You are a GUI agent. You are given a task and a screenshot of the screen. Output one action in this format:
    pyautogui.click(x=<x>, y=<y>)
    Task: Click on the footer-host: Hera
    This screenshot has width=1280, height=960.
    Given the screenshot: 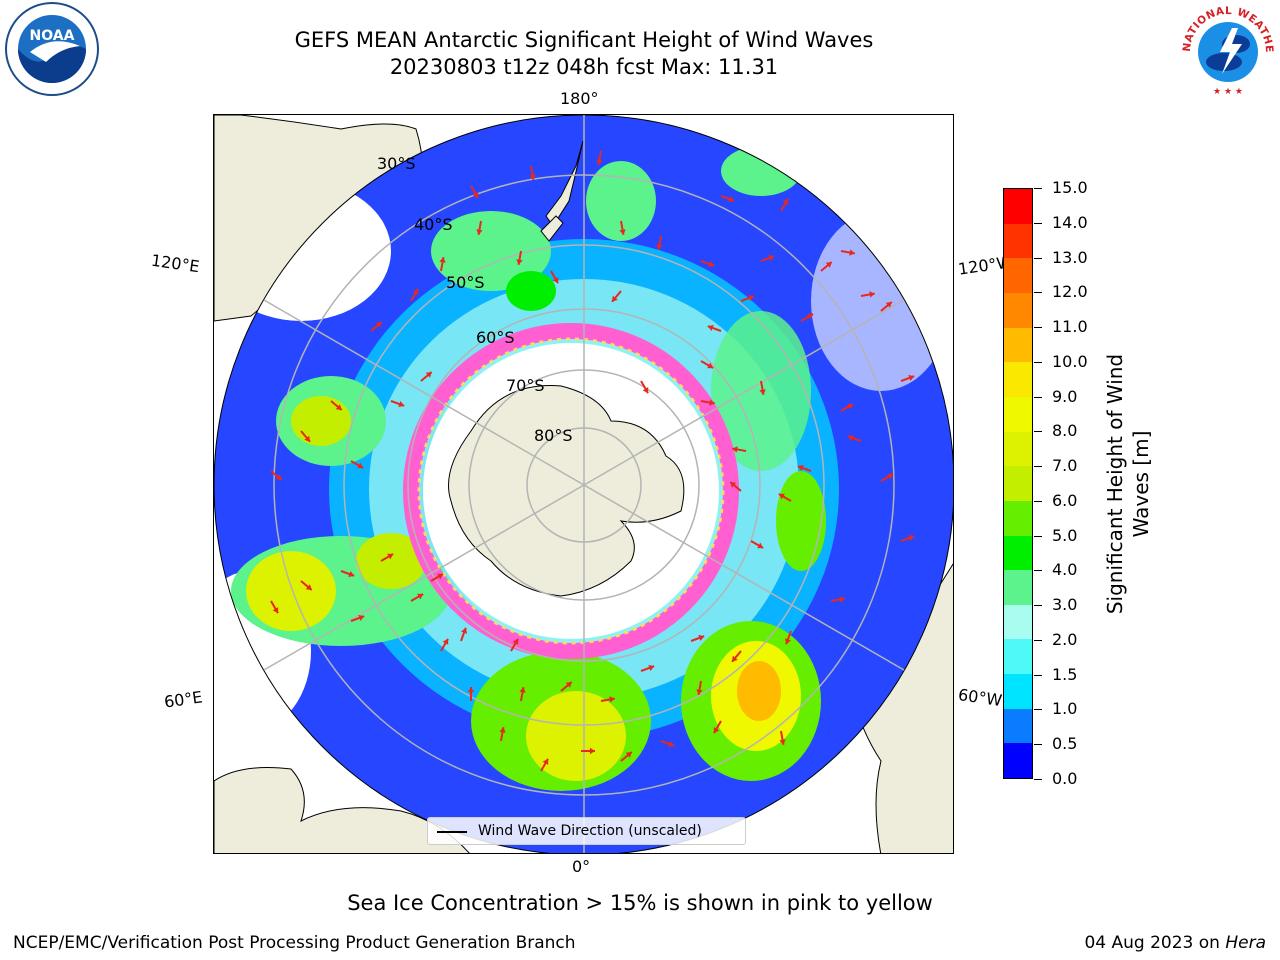 What is the action you would take?
    pyautogui.click(x=1245, y=943)
    